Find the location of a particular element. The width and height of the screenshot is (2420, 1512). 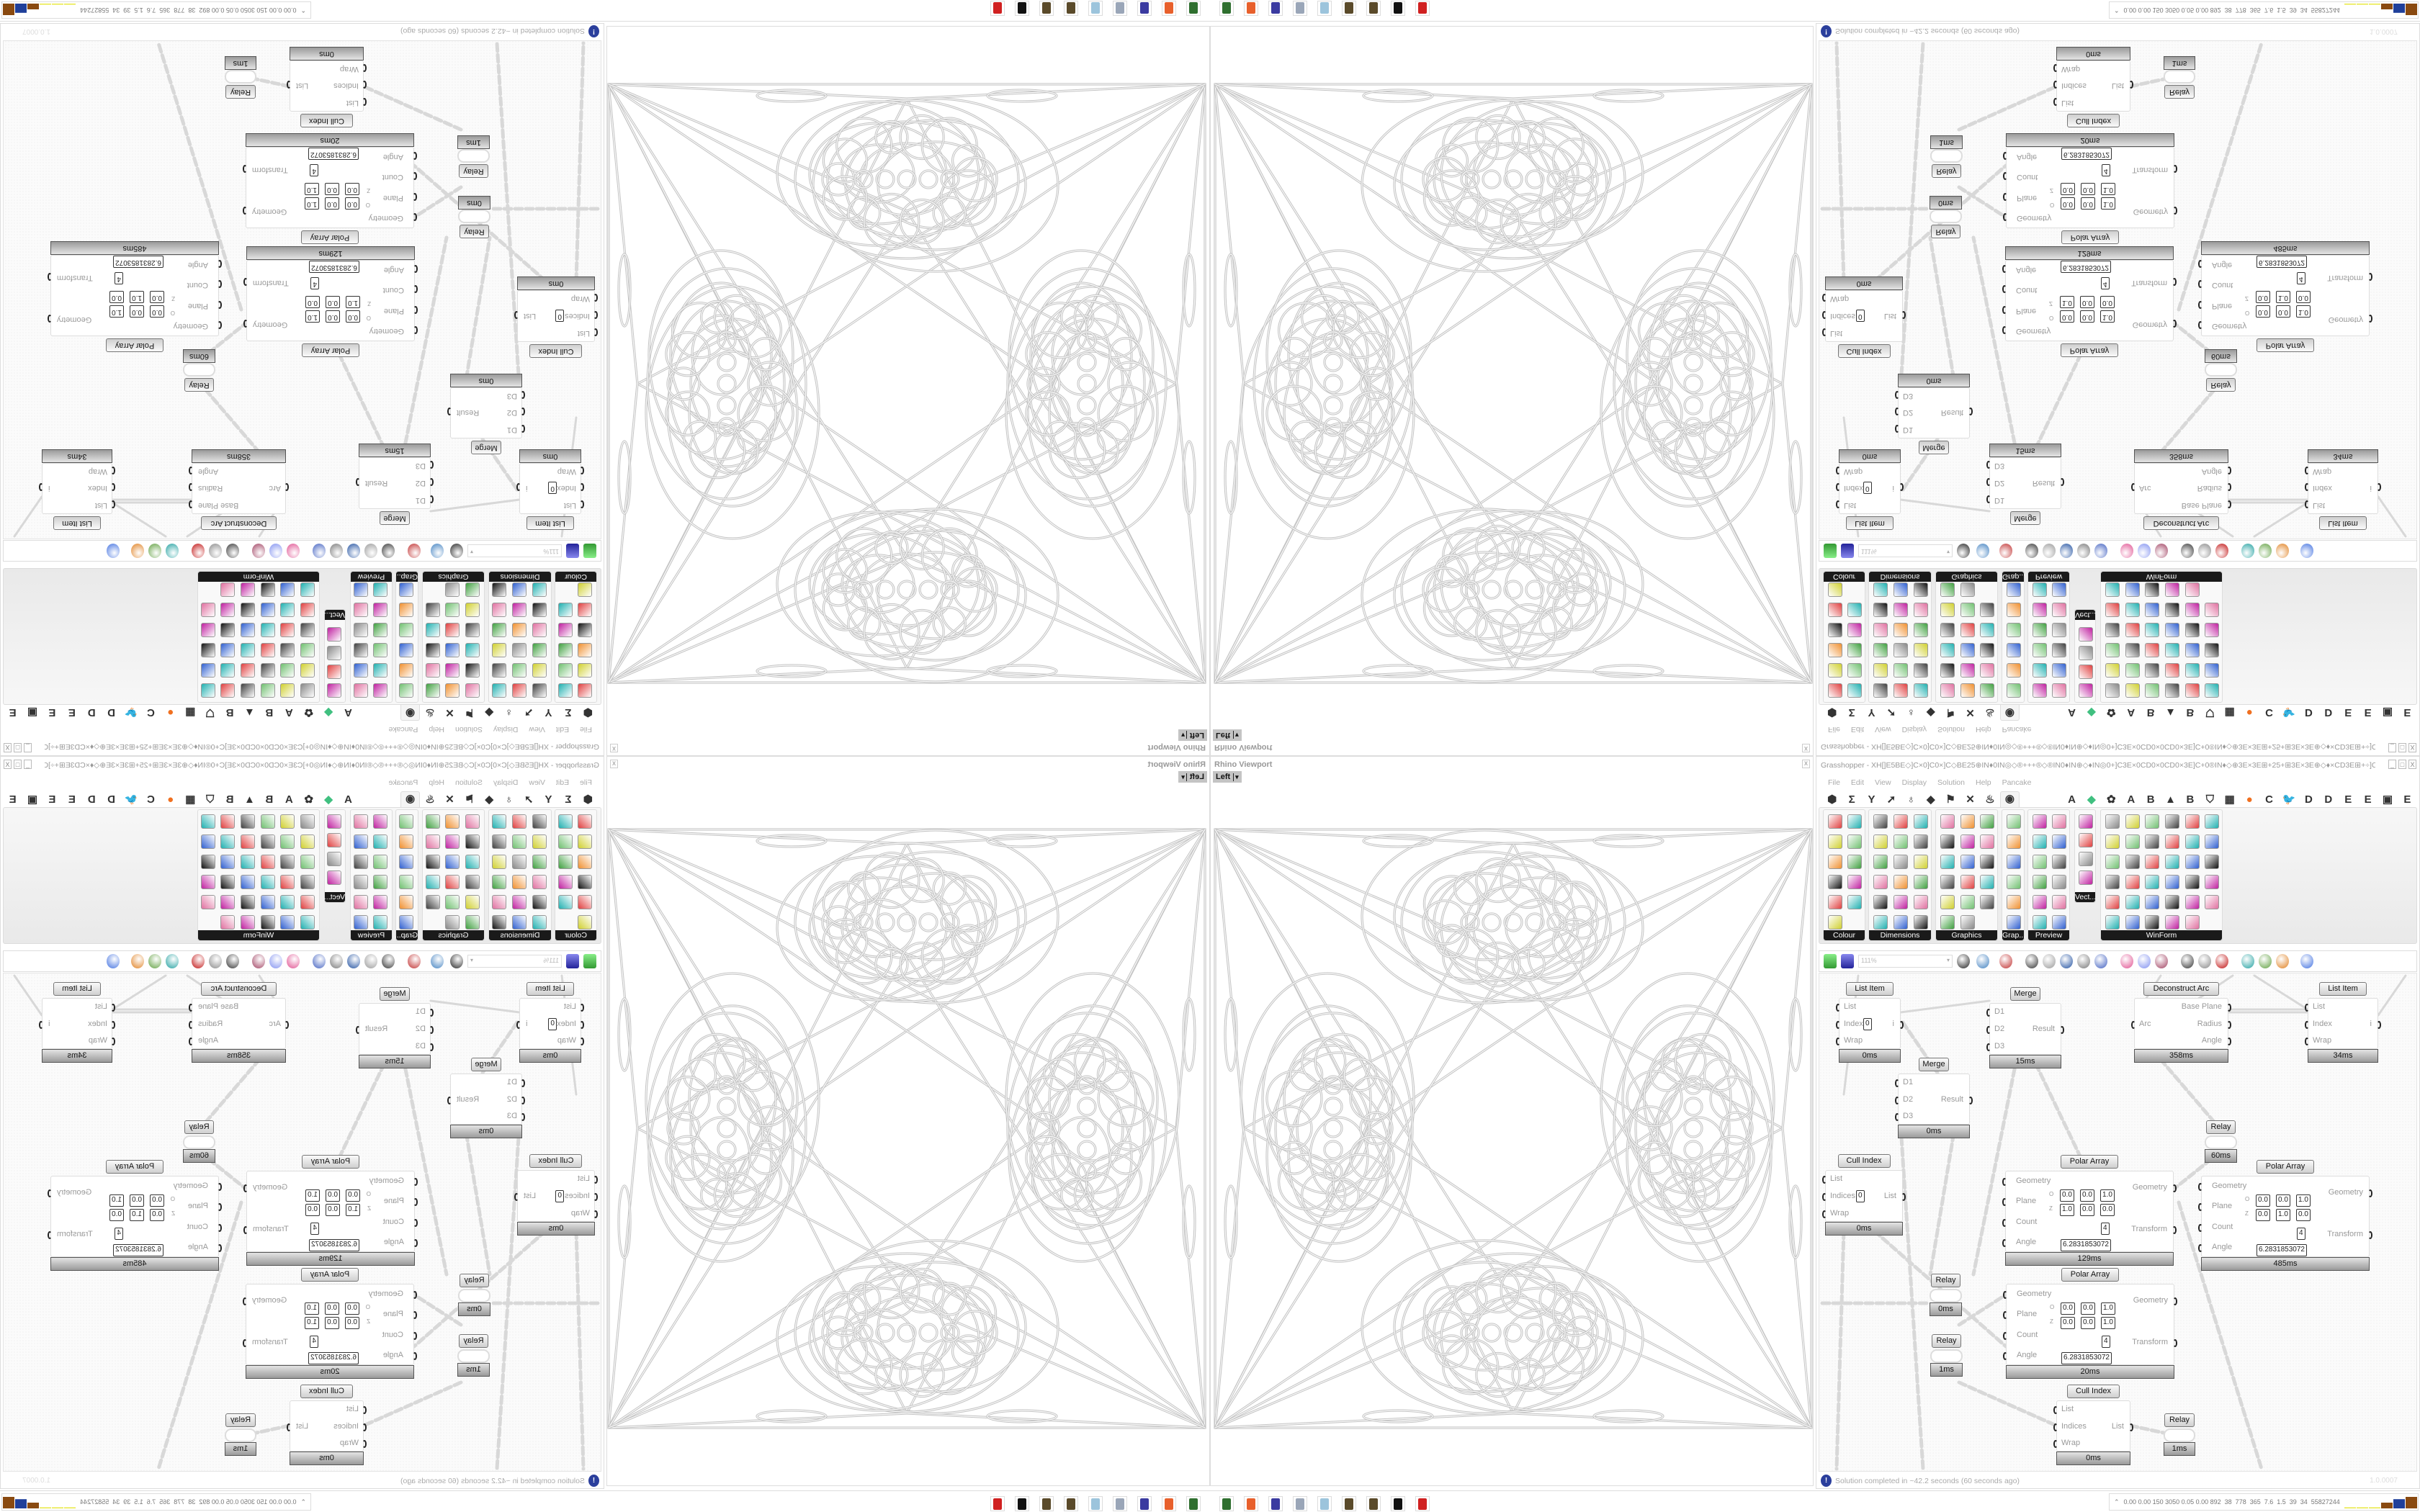

balloon-icon is located at coordinates (2144, 961).